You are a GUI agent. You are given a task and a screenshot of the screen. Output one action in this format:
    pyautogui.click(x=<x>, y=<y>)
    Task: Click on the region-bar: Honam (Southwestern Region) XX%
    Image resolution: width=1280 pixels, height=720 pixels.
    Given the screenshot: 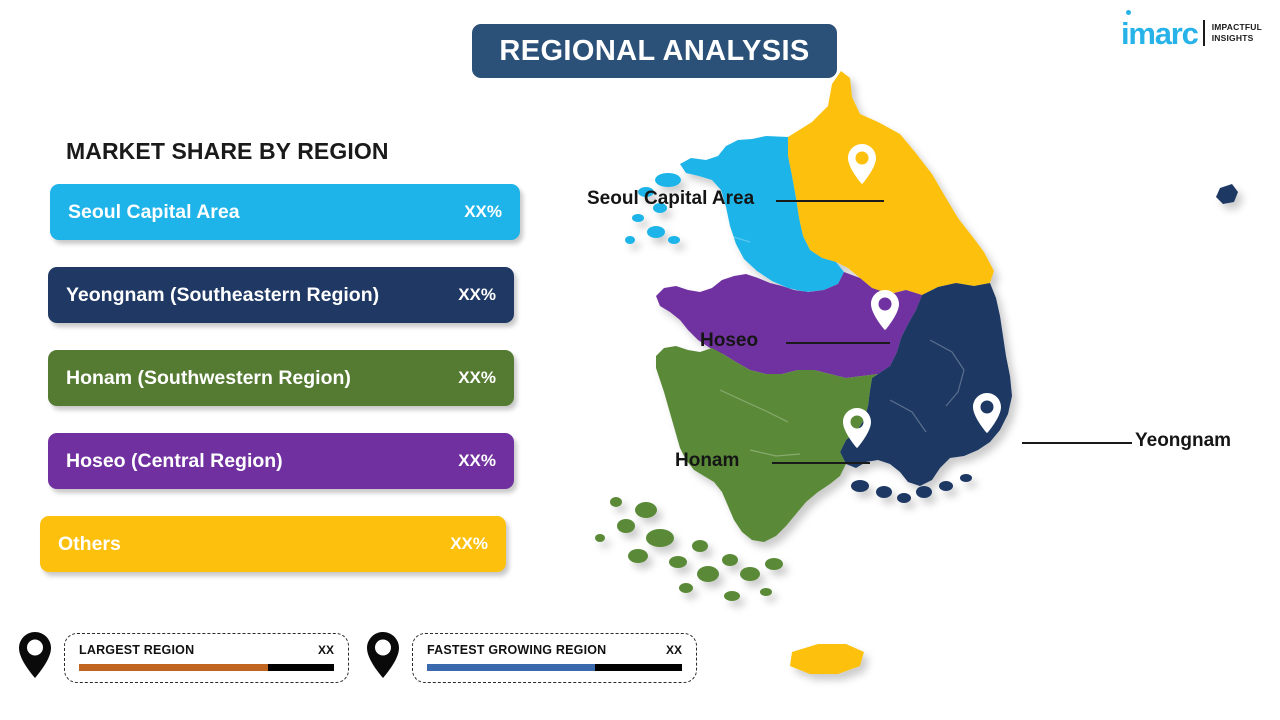 What is the action you would take?
    pyautogui.click(x=281, y=378)
    